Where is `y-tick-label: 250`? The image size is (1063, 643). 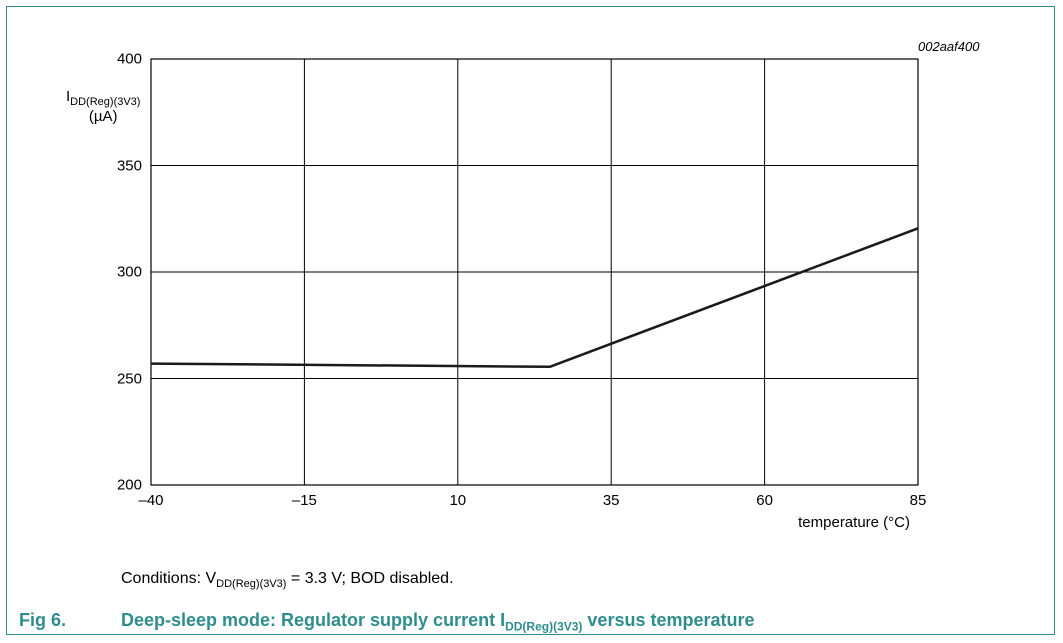 y-tick-label: 250 is located at coordinates (129, 378).